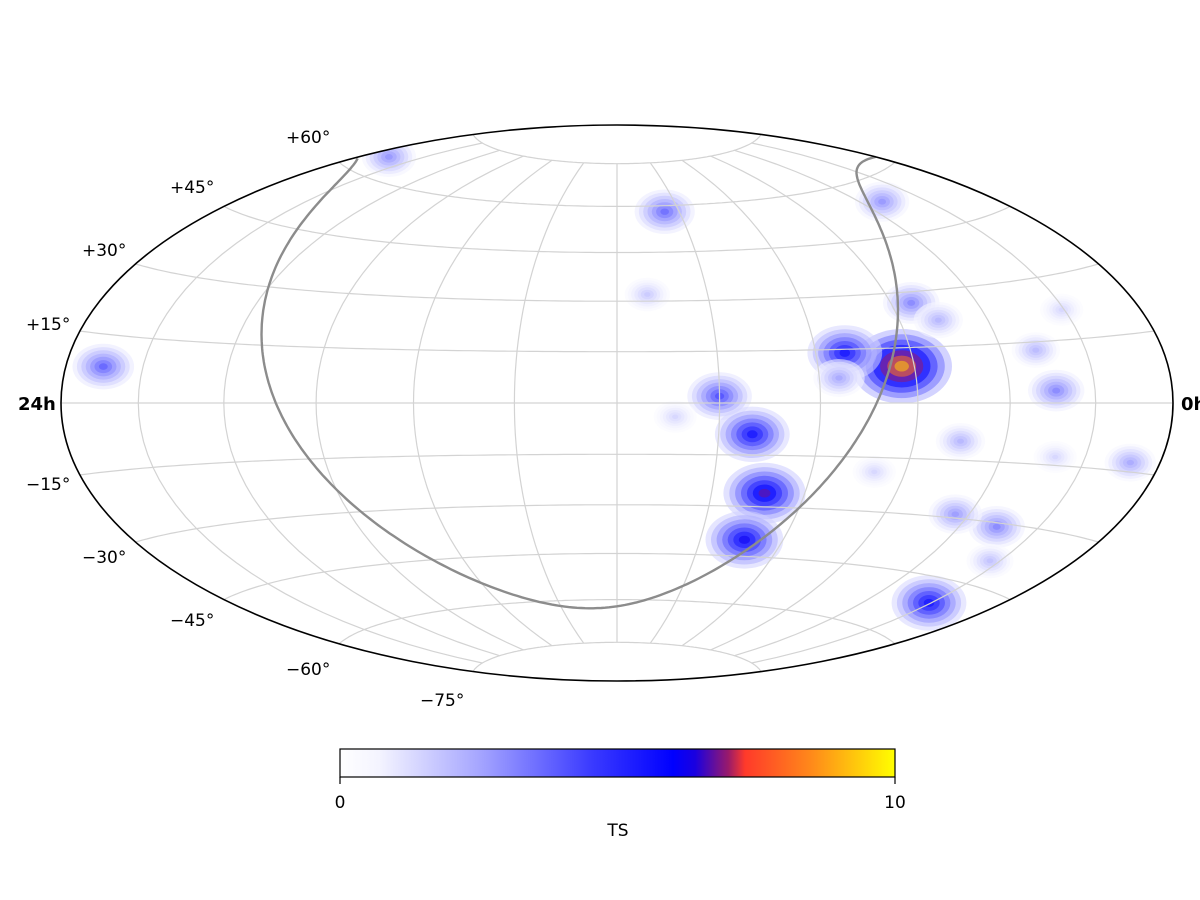 The image size is (1200, 900). Describe the element at coordinates (617, 763) in the screenshot. I see `colorbar-bar` at that location.